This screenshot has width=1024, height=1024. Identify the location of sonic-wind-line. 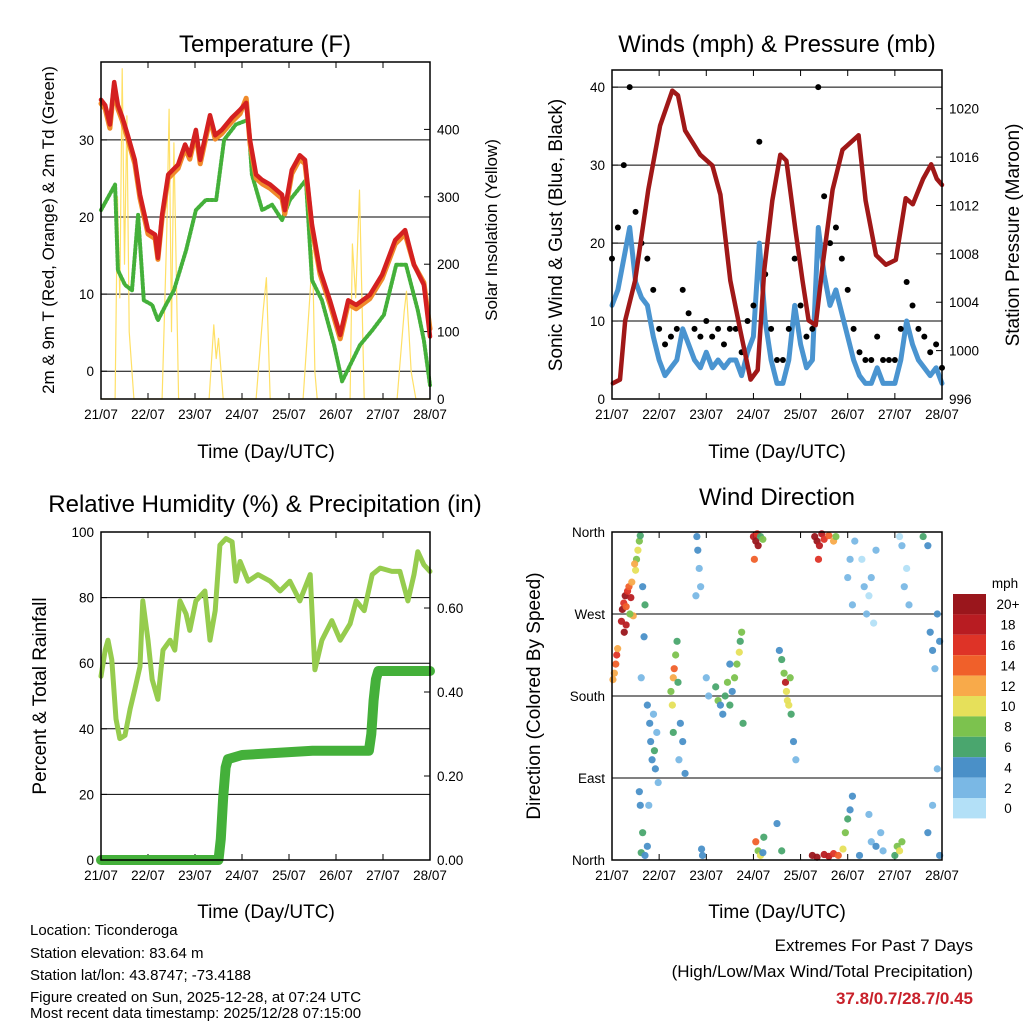
(777, 305).